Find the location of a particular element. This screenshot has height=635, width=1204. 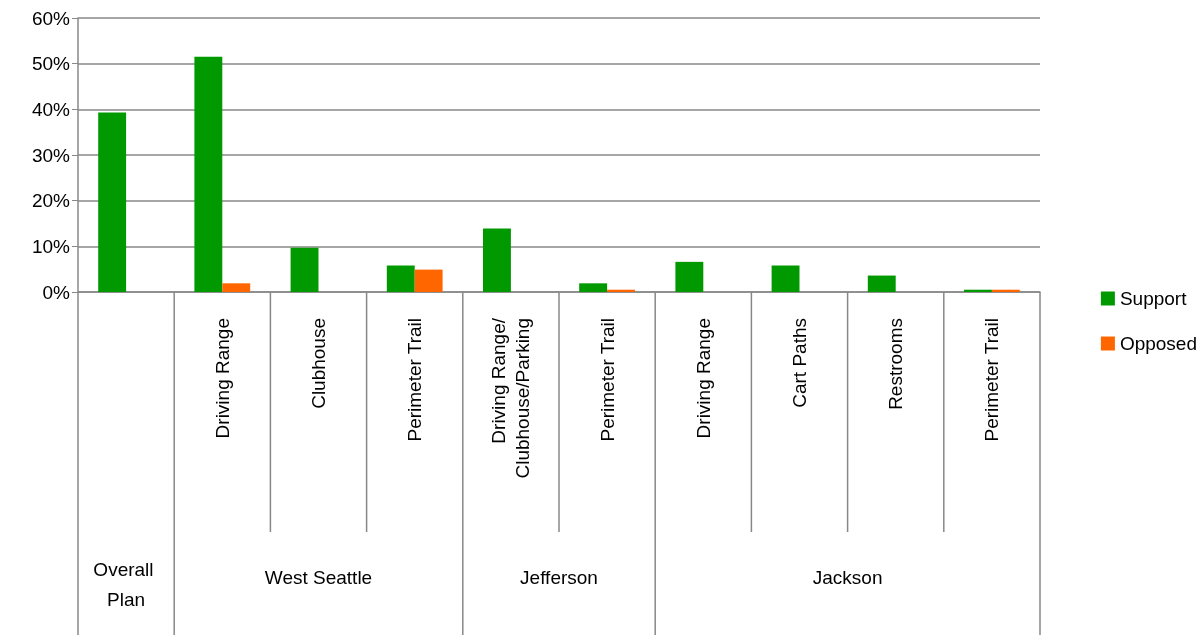

y-tick-label: 50% is located at coordinates (51, 64).